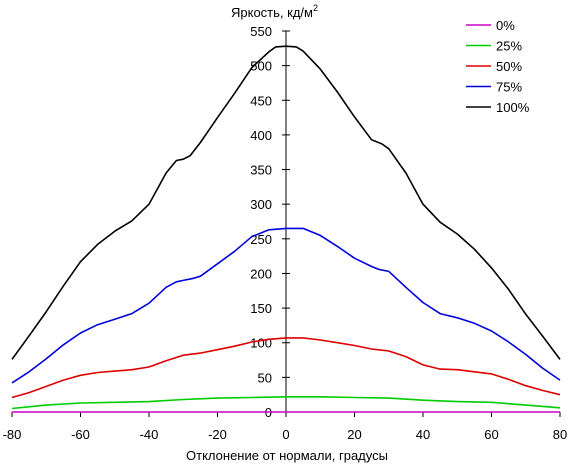 Image resolution: width=568 pixels, height=471 pixels. I want to click on x-tick-label: -40, so click(149, 434).